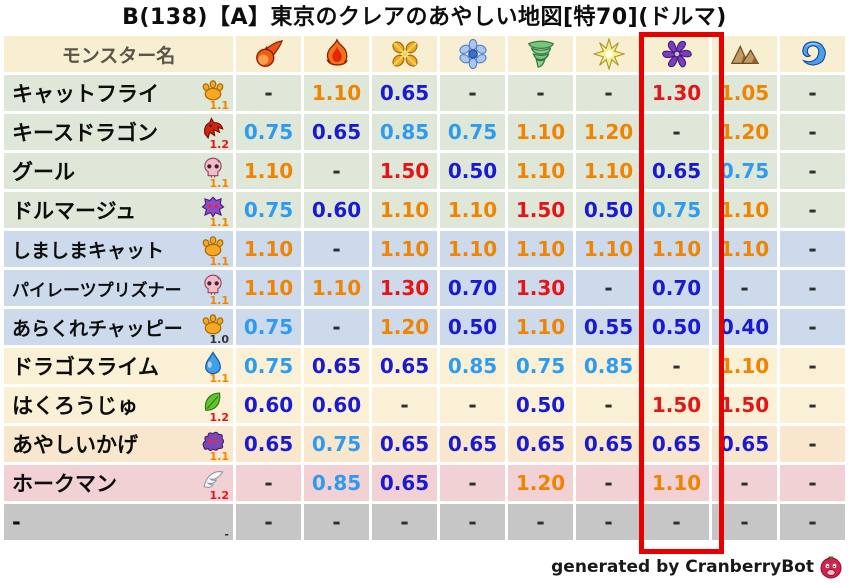 The height and width of the screenshot is (583, 849). I want to click on monster-name: パイレーツプリズナー, so click(97, 290).